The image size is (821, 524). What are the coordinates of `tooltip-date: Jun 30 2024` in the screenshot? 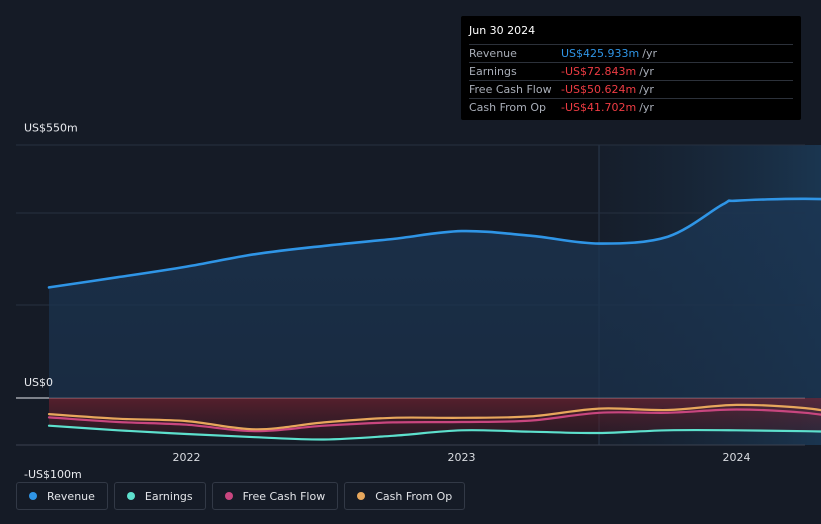 It's located at (502, 30).